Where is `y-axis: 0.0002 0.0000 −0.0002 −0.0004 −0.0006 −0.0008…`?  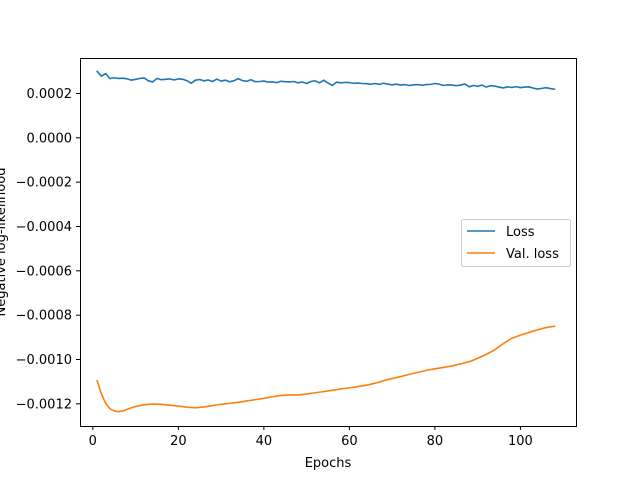
y-axis: 0.0002 0.0000 −0.0002 −0.0004 −0.0006 −0.0008… is located at coordinates (48, 249).